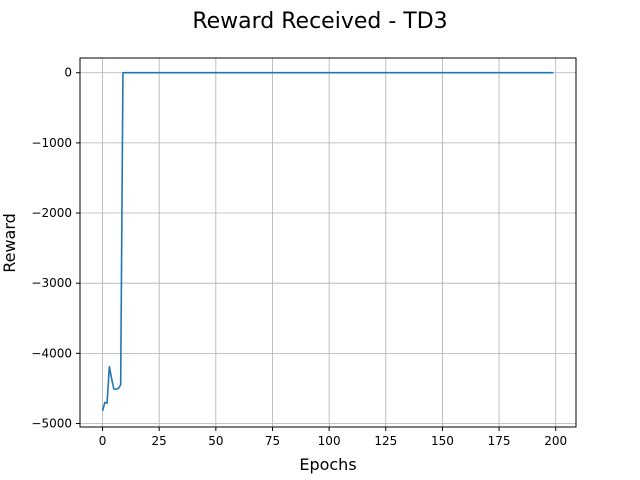 Image resolution: width=640 pixels, height=480 pixels. I want to click on x-tick-label: 125, so click(385, 441).